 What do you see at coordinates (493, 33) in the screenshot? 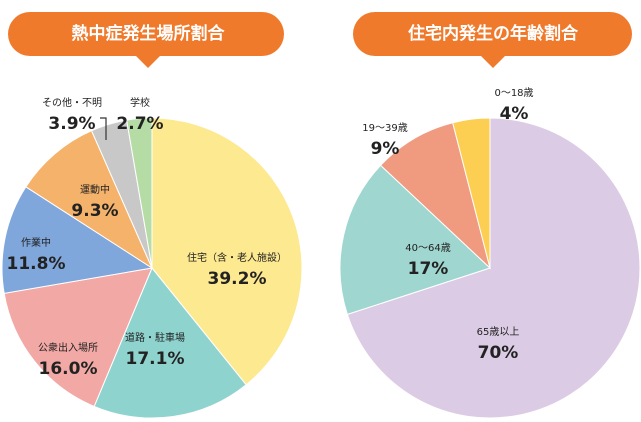
I see `chart-title: 住宅内発生の年齢割合` at bounding box center [493, 33].